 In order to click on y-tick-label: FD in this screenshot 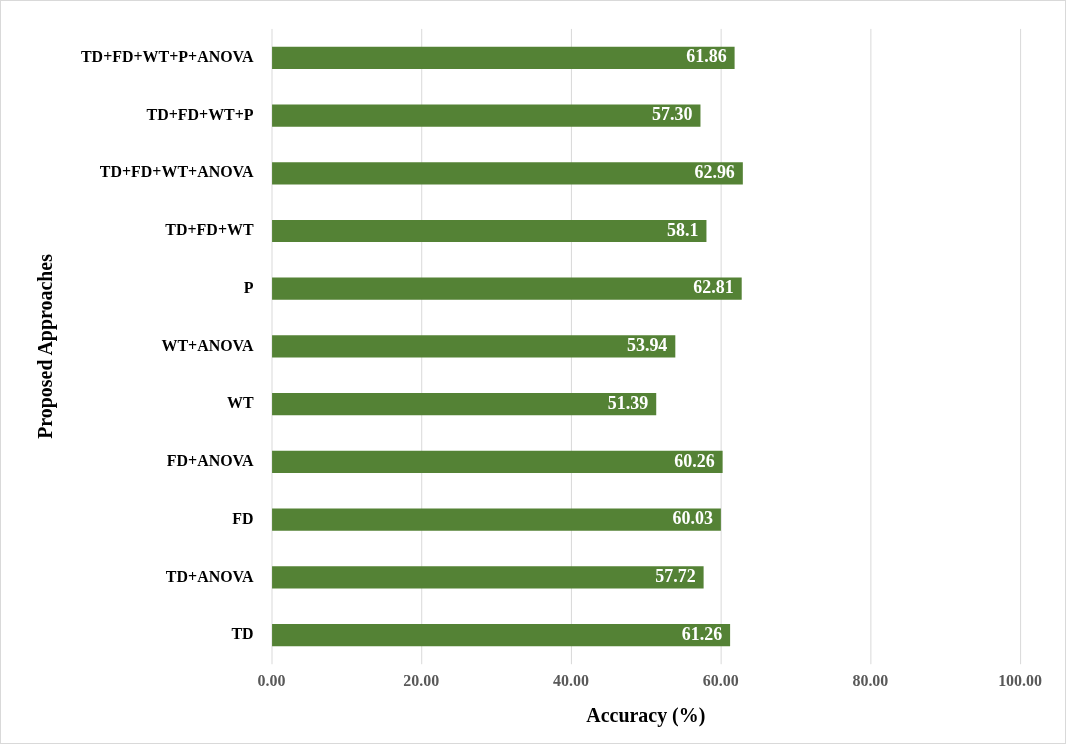, I will do `click(243, 518)`.